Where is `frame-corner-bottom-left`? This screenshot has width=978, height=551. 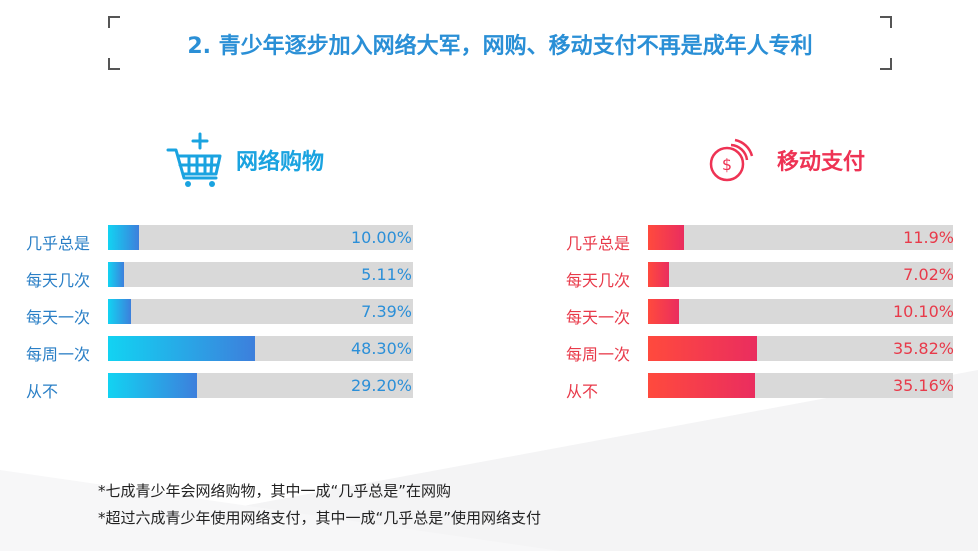
frame-corner-bottom-left is located at coordinates (114, 64).